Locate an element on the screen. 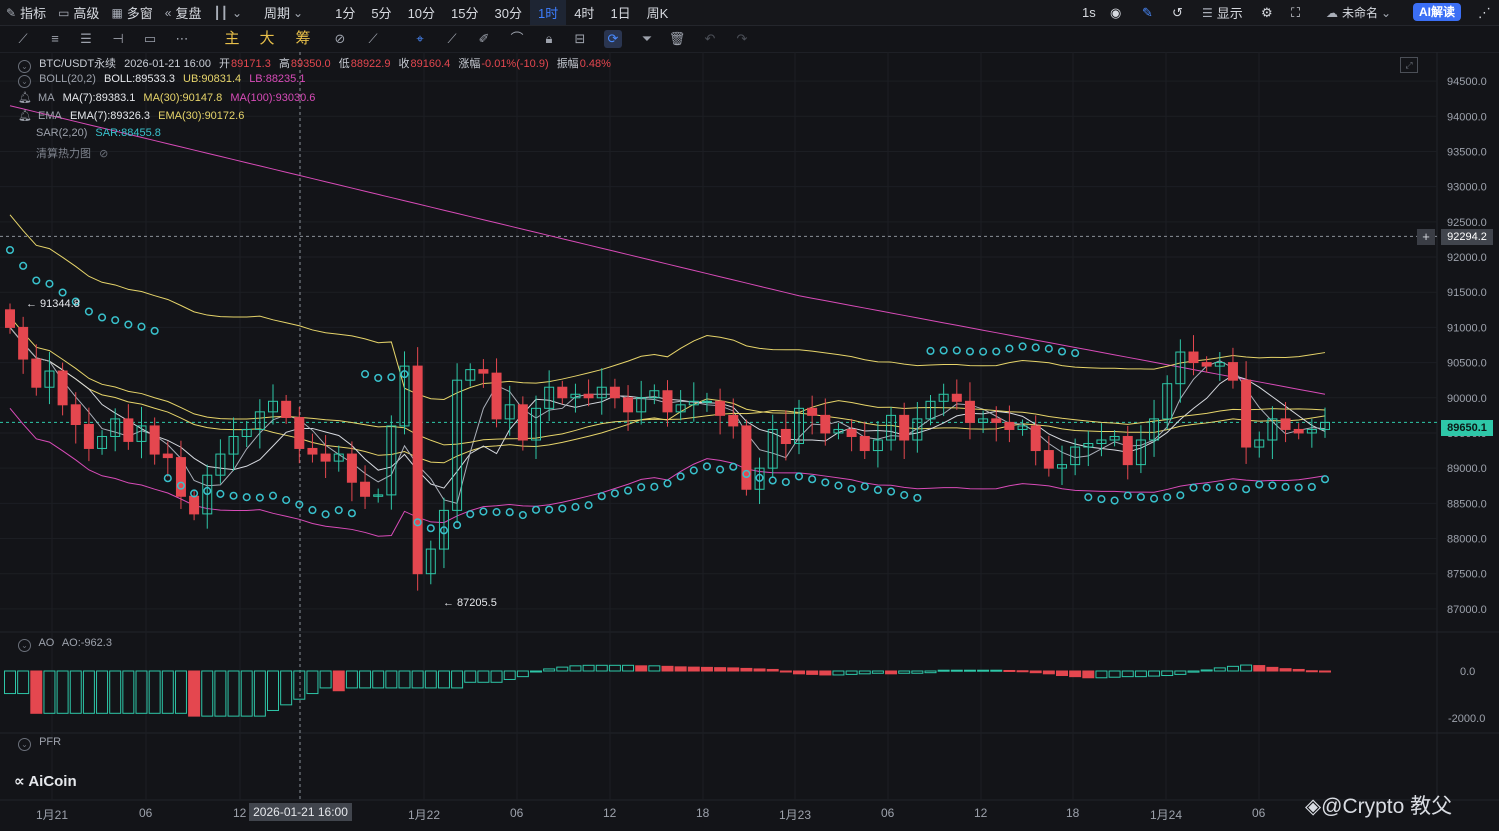 This screenshot has width=1499, height=831. magnet-icon: ⌒ is located at coordinates (517, 38).